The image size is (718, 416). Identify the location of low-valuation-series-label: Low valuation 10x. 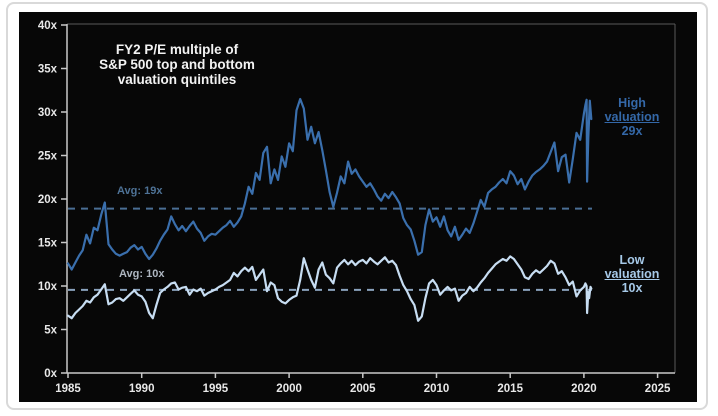
(632, 274).